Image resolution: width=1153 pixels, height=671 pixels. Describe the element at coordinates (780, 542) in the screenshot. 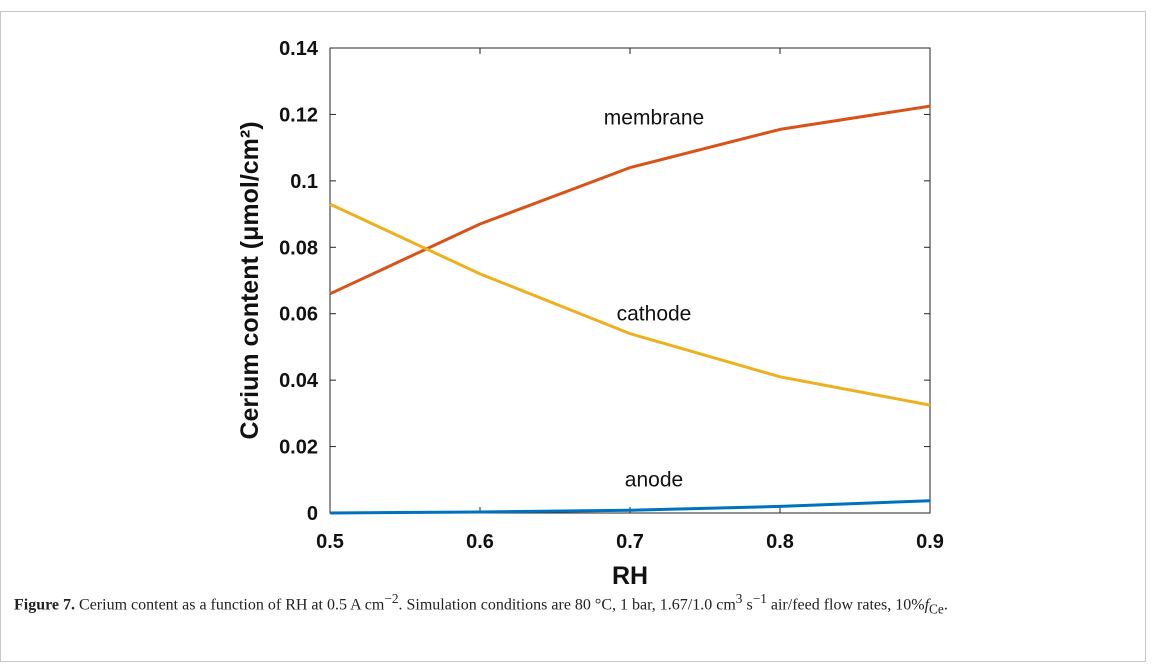

I see `x-tick-label: 0.8` at that location.